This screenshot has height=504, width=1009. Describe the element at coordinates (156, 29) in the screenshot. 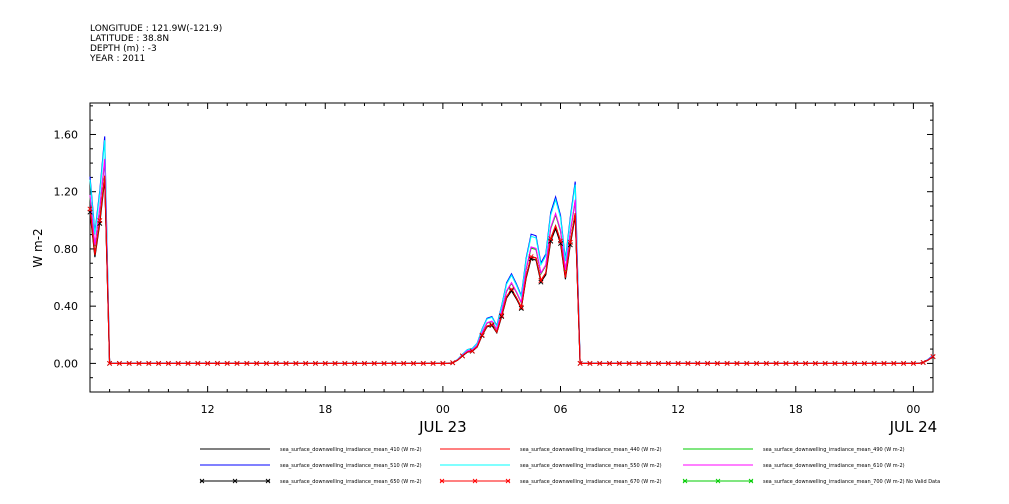

I see `header-longitude: LONGITUDE : 121.9W(-121.9)` at that location.